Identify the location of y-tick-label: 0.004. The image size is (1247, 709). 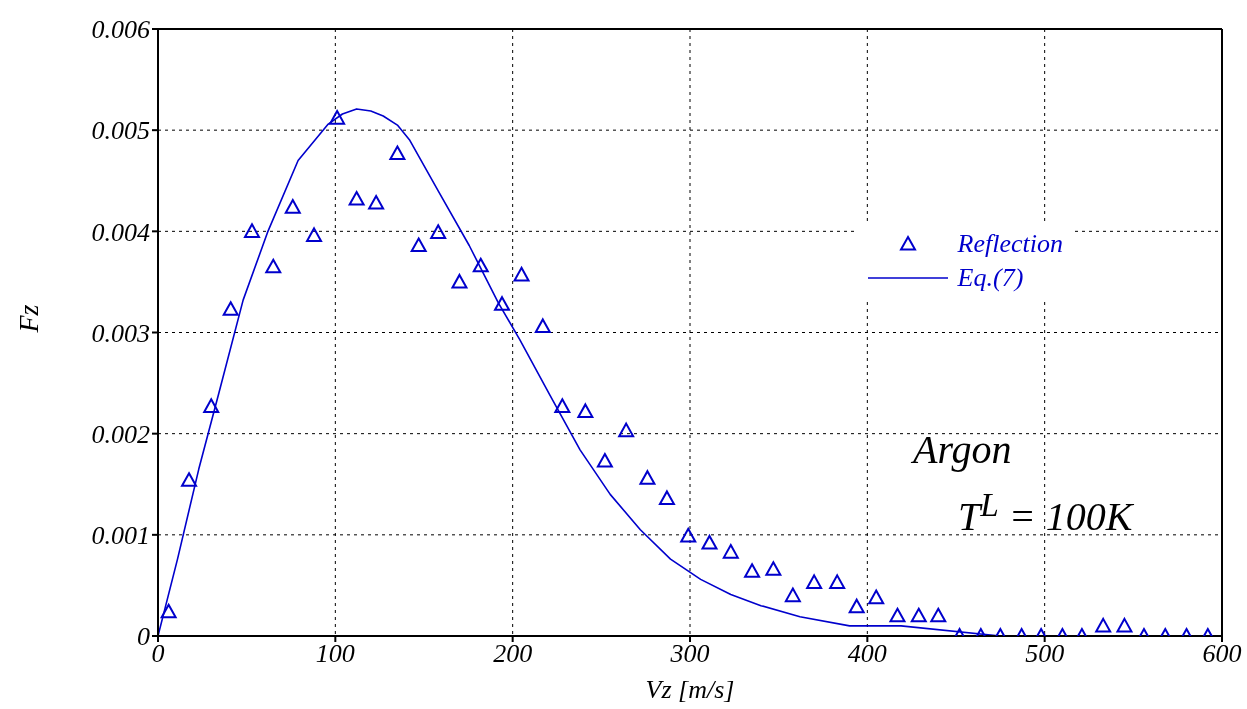
(120, 232).